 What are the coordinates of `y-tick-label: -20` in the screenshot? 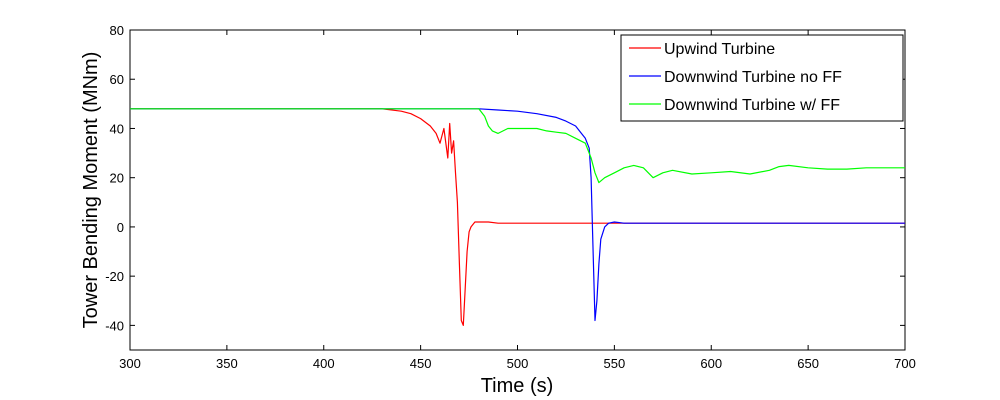 It's located at (114, 276).